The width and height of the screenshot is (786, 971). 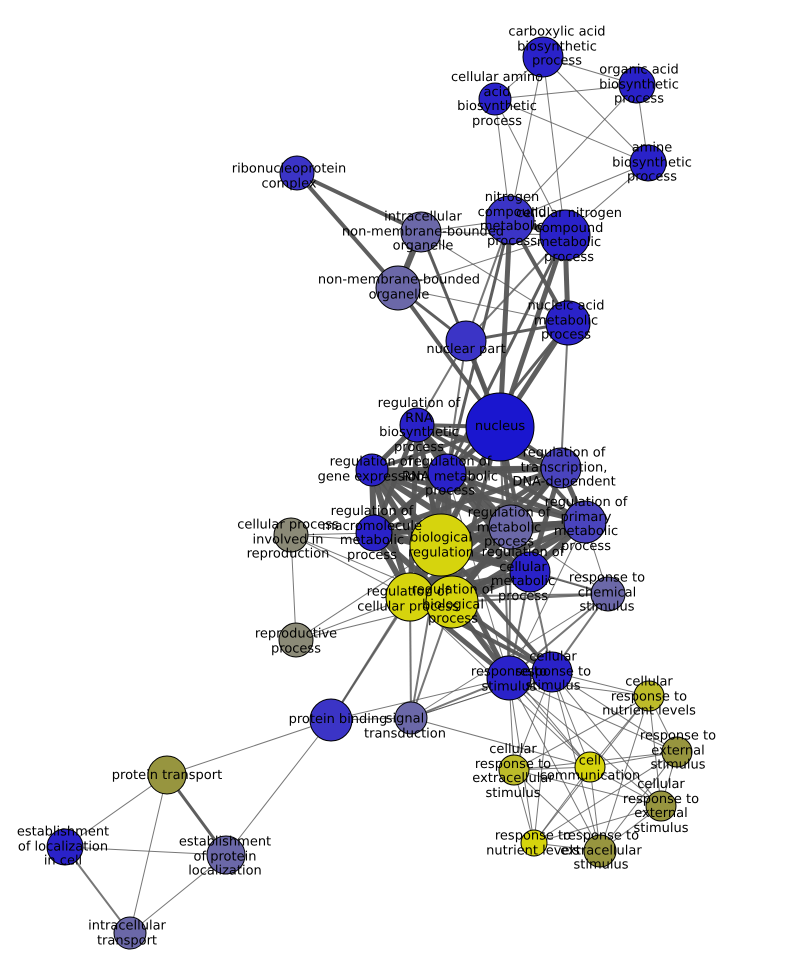 I want to click on graph-node-regulation-of-macromolecule-metabolic-process, so click(x=374, y=533).